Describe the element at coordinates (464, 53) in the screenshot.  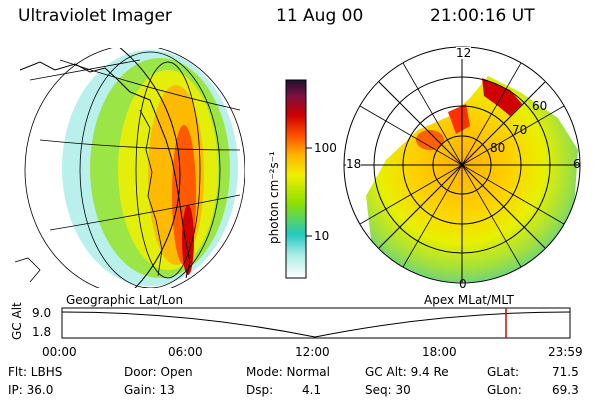
I see `mlt-label-12: 12` at that location.